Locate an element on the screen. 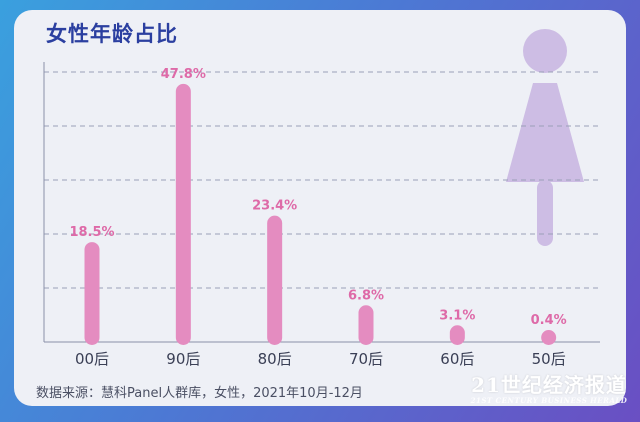 This screenshot has width=640, height=422. bar-90后 is located at coordinates (183, 214).